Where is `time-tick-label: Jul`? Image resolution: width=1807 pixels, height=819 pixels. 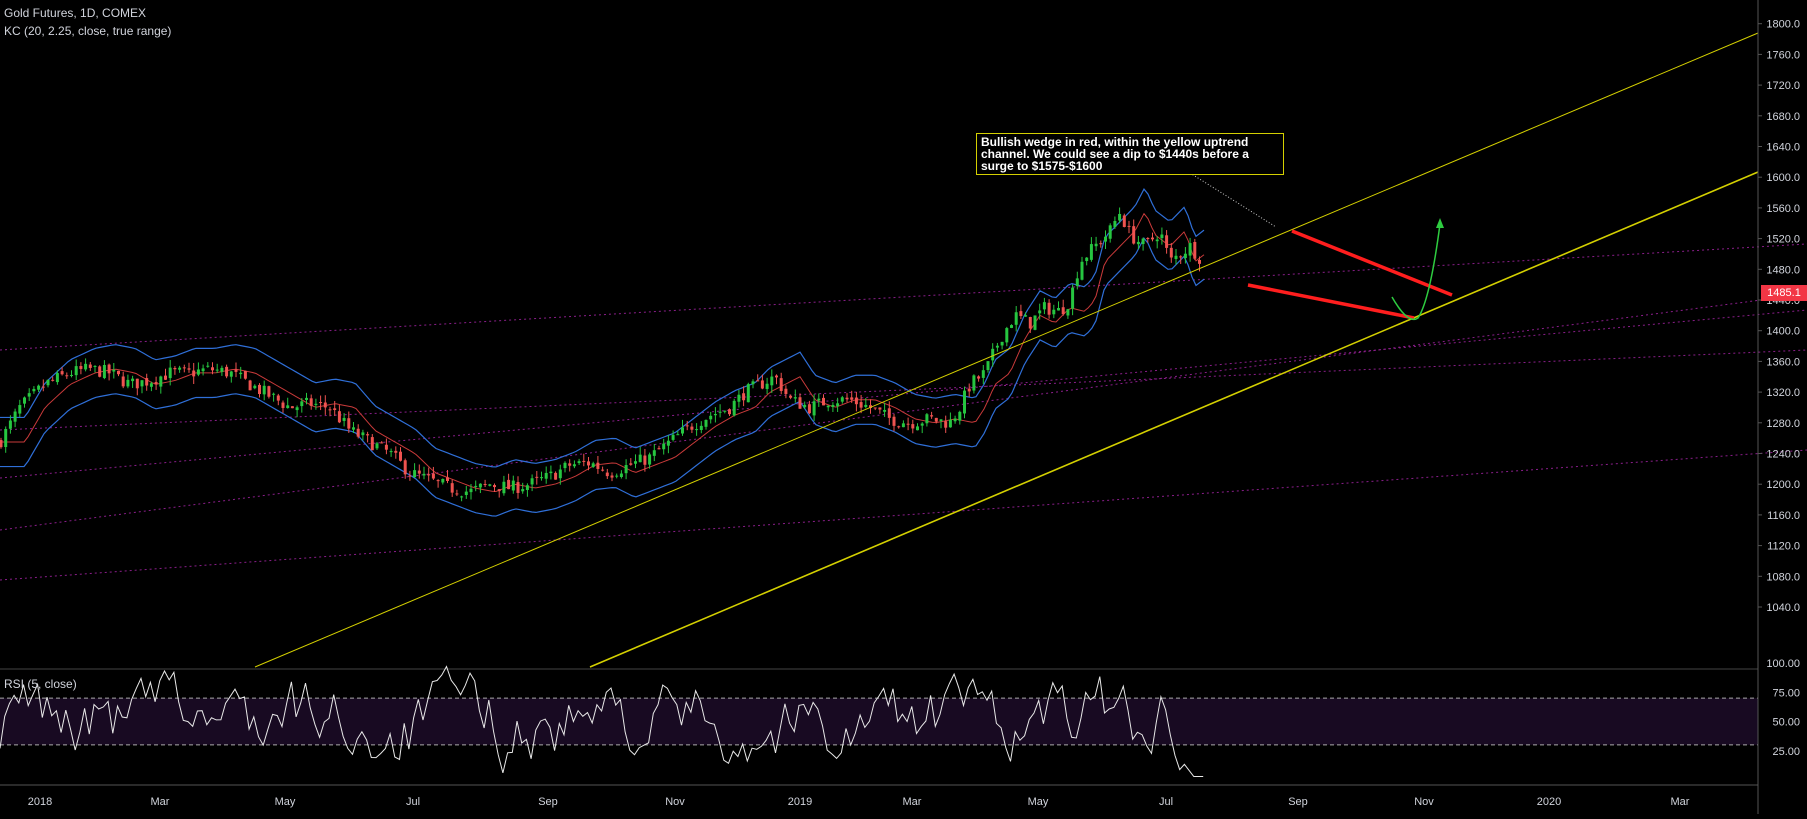
time-tick-label: Jul is located at coordinates (413, 802).